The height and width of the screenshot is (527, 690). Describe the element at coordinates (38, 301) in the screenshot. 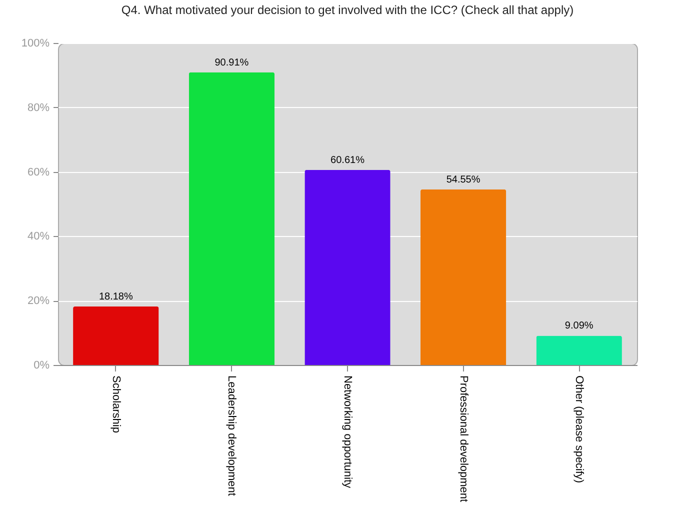

I see `y-tick-label: 20%` at that location.